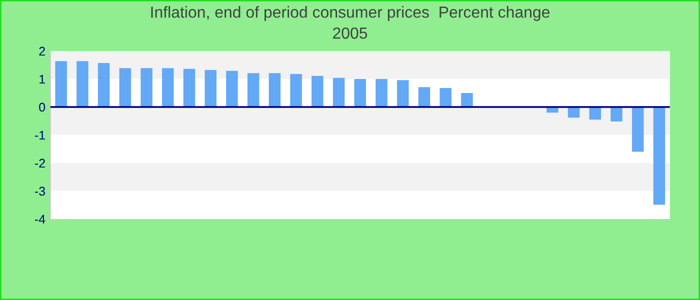  I want to click on y-tick-label: 0, so click(42, 107).